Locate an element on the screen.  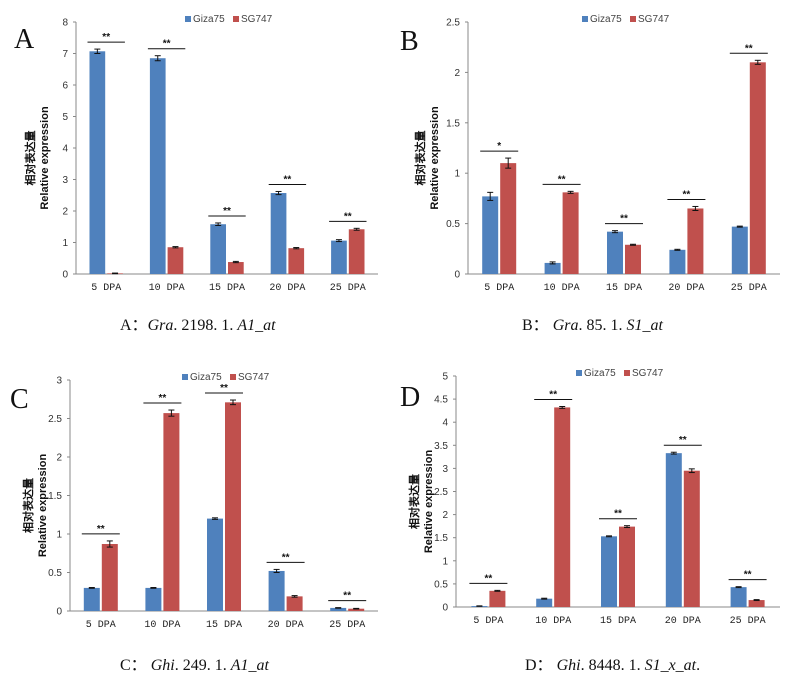
y-tick-label: 0 is located at coordinates (445, 608).